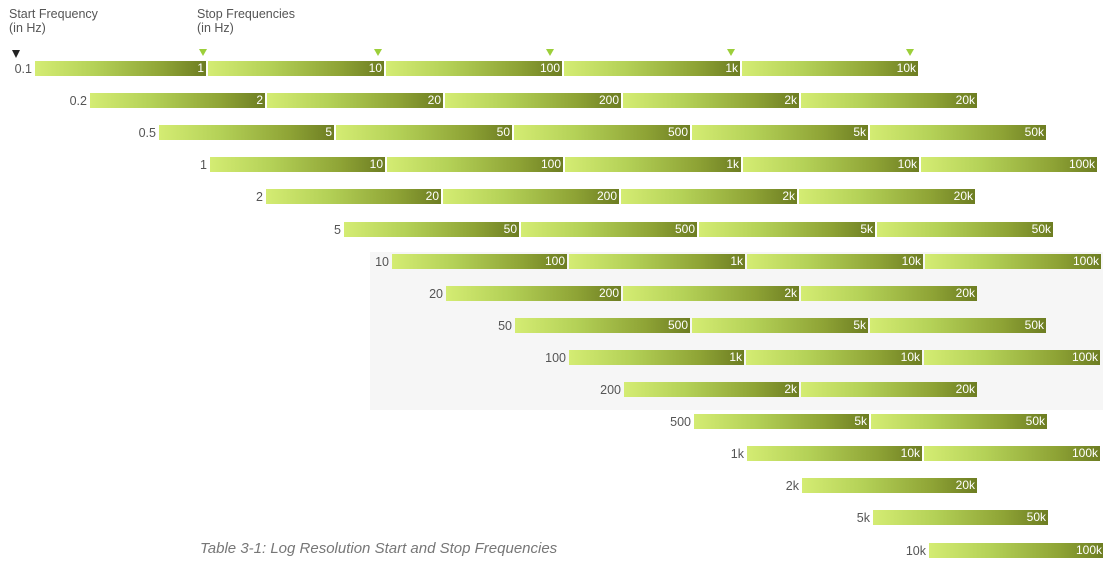 Image resolution: width=1103 pixels, height=562 pixels. What do you see at coordinates (382, 262) in the screenshot?
I see `start-frequency-label: 10` at bounding box center [382, 262].